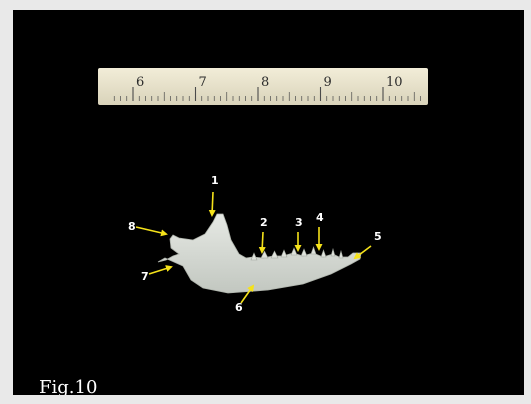 The width and height of the screenshot is (531, 404). I want to click on callout-number-3: 3, so click(299, 222).